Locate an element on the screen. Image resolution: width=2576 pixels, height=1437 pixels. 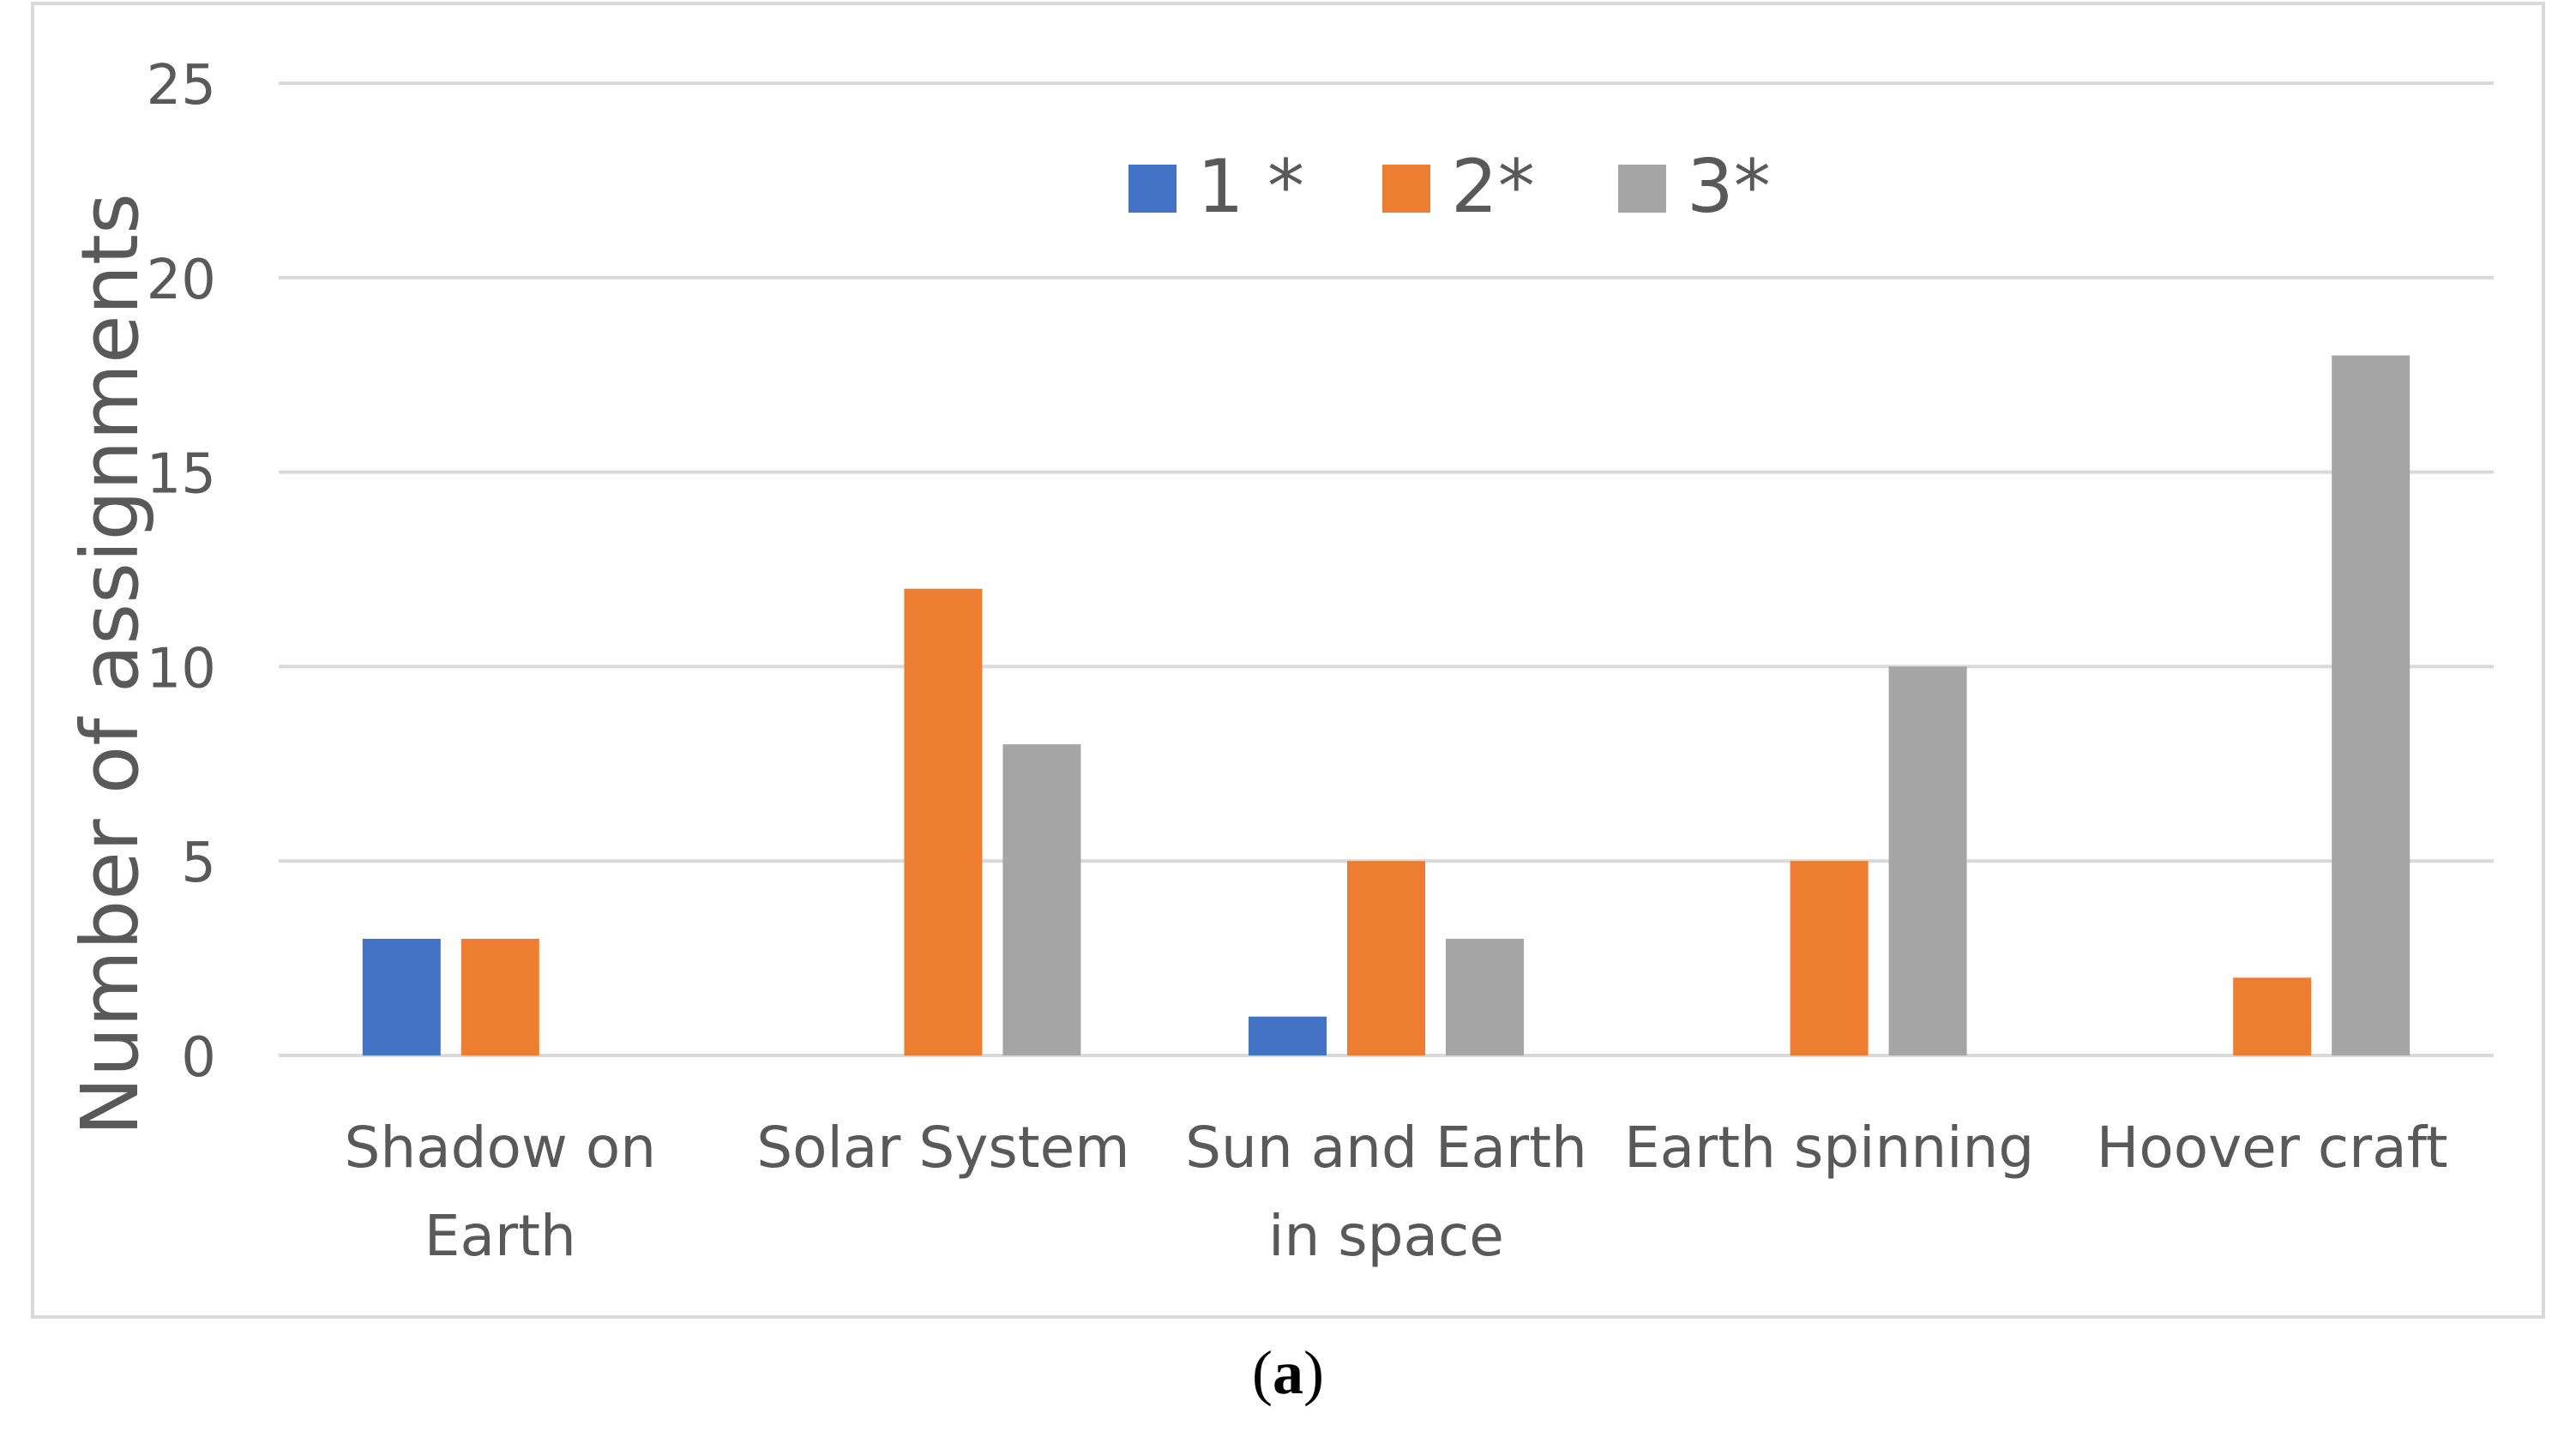
x-tick-label: Sun and Earth is located at coordinates (1386, 1148).